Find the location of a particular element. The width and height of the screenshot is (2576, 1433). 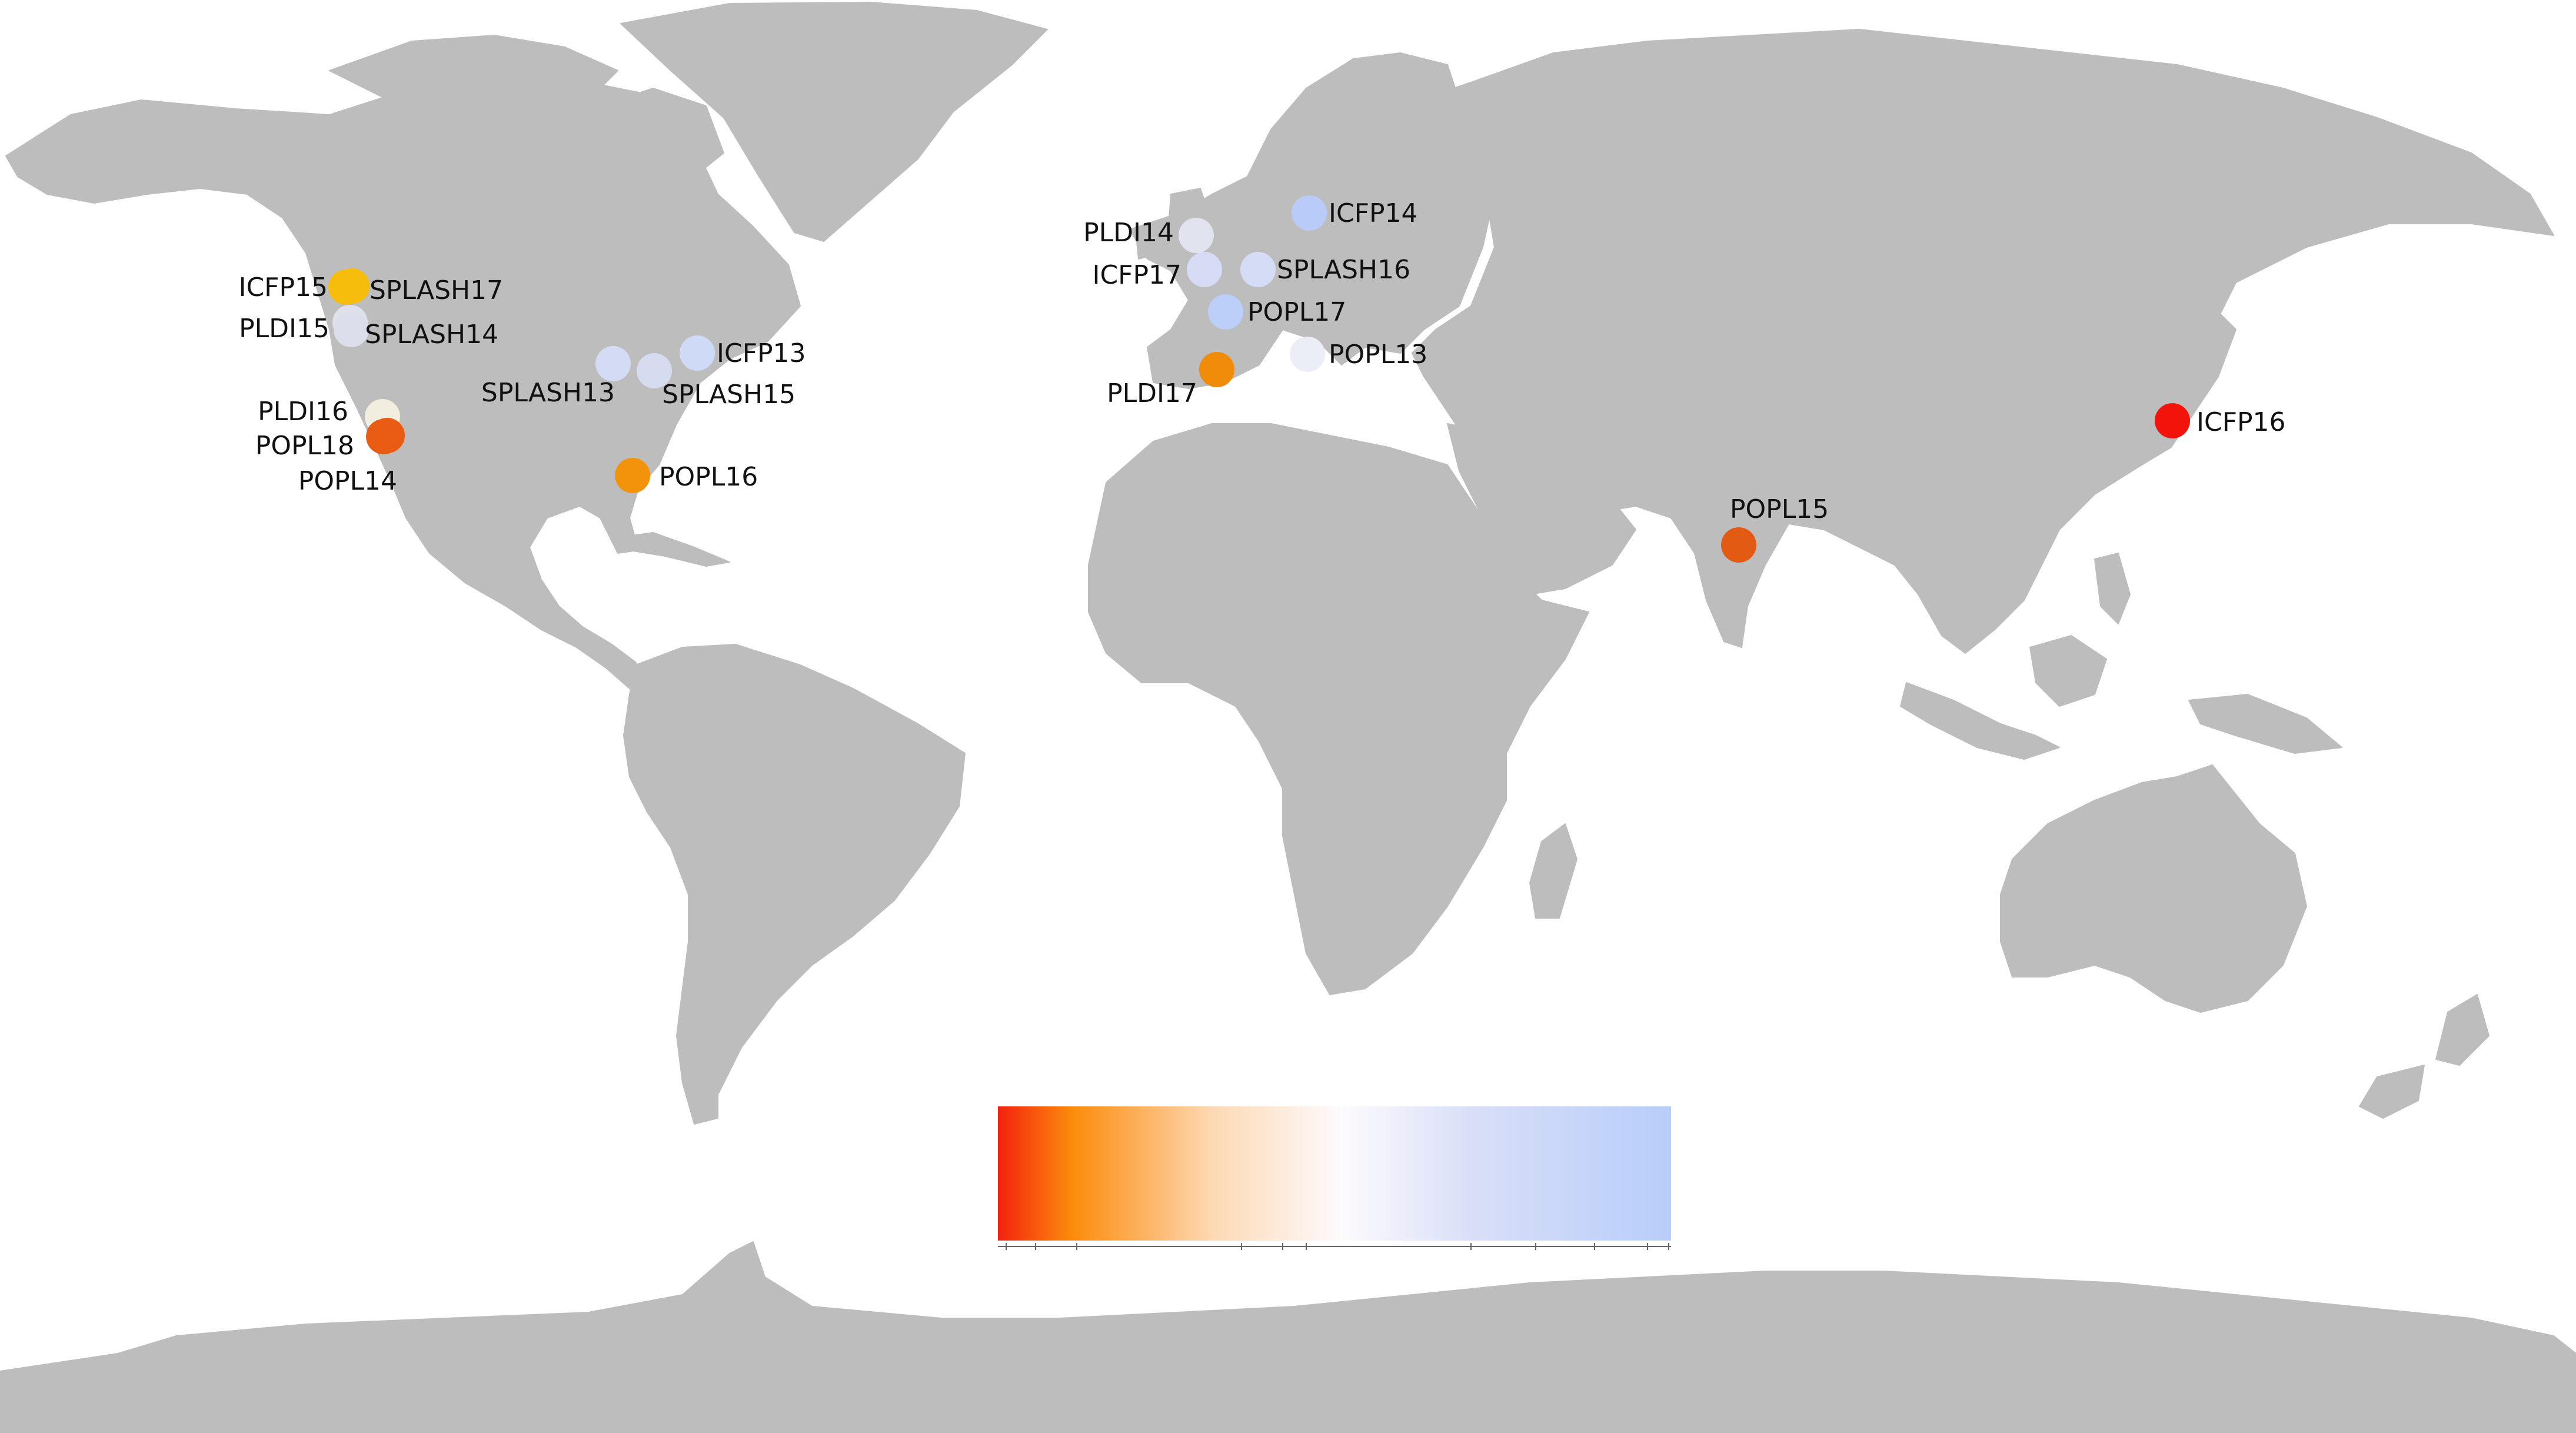

marker-dot-icfp13 is located at coordinates (697, 353).